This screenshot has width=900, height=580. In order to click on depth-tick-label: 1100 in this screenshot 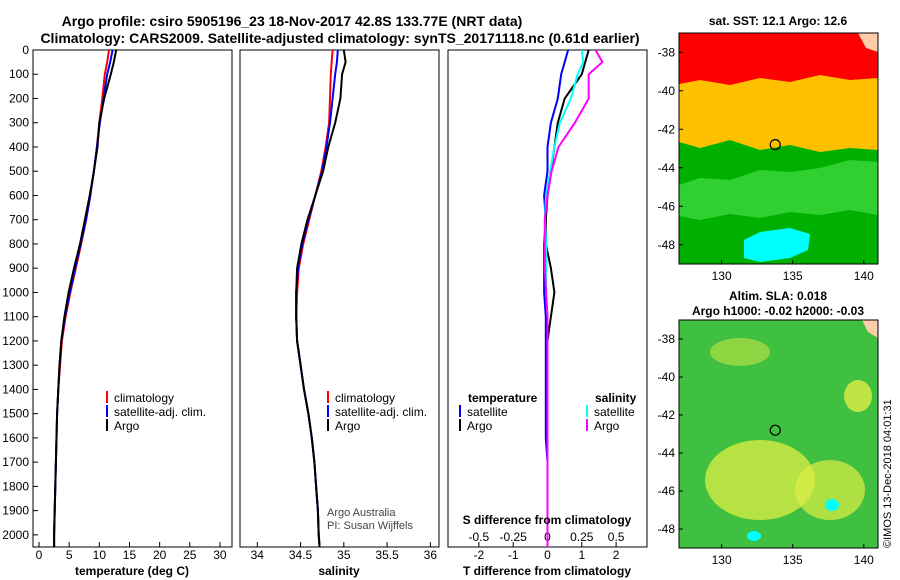, I will do `click(16, 317)`.